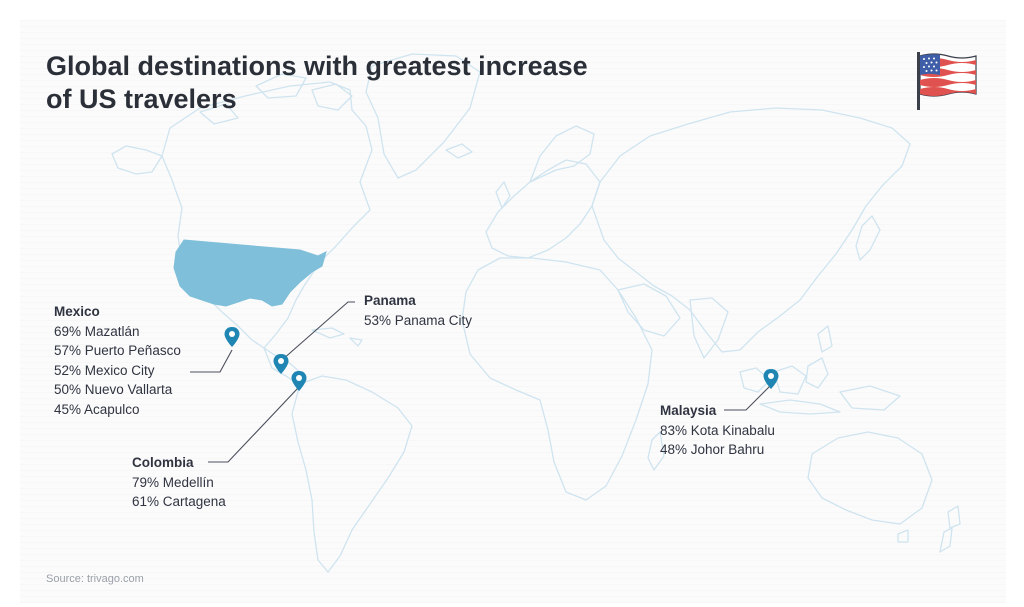 The height and width of the screenshot is (607, 1024). Describe the element at coordinates (870, 478) in the screenshot. I see `australia-outline` at that location.